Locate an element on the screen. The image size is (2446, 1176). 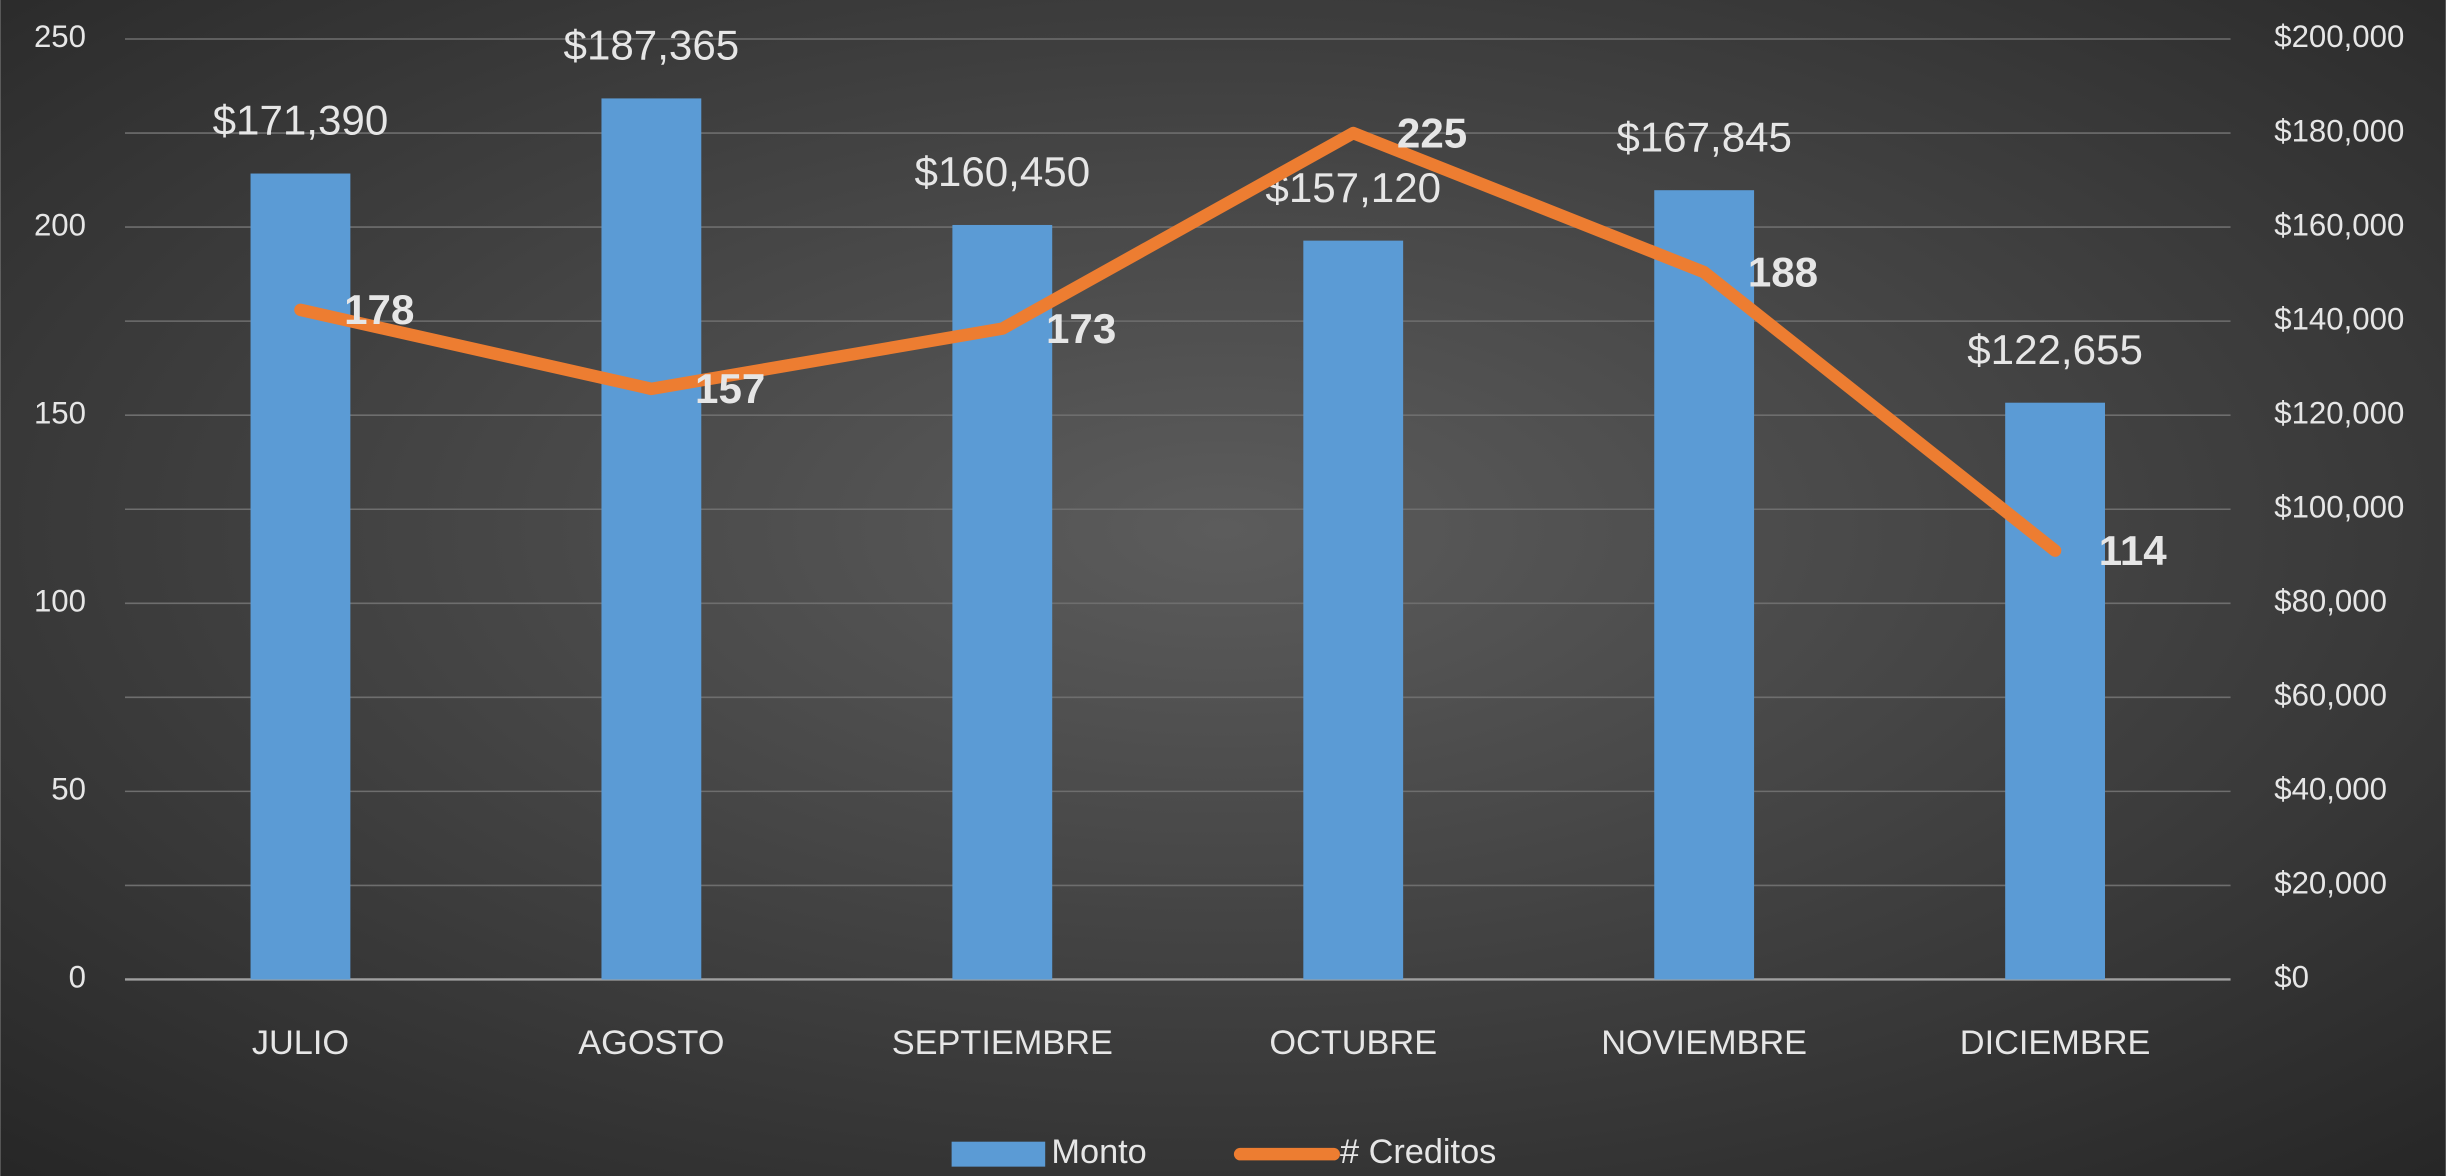
line-value-label: 178 is located at coordinates (379, 309).